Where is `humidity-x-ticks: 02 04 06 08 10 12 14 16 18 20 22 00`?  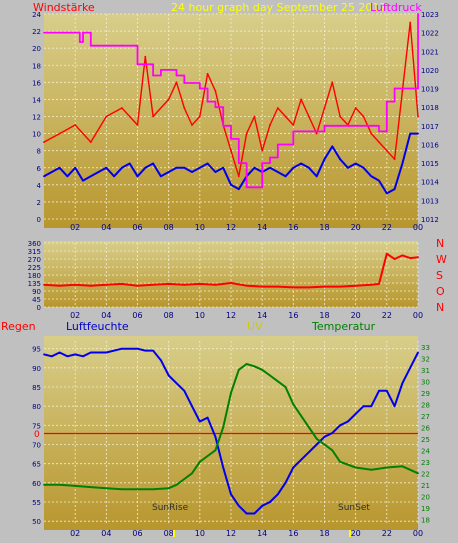 humidity-x-ticks: 02 04 06 08 10 12 14 16 18 20 22 00 is located at coordinates (246, 533).